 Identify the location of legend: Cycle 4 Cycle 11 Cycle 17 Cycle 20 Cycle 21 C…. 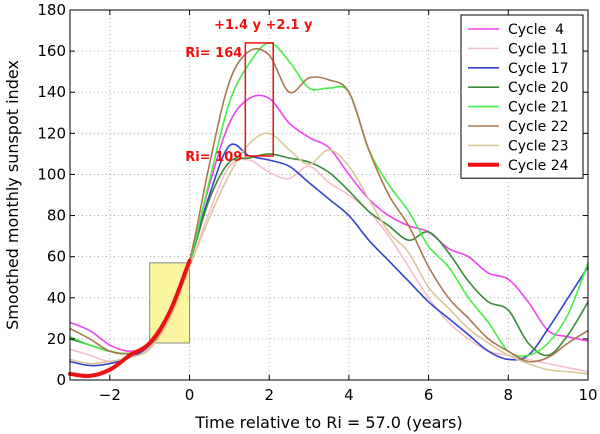
(522, 96).